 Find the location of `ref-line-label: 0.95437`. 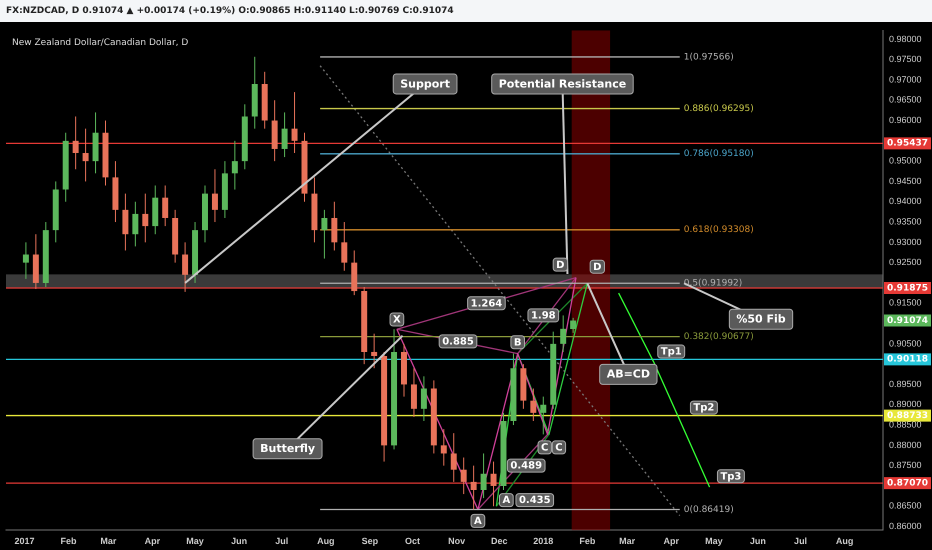

ref-line-label: 0.95437 is located at coordinates (907, 143).